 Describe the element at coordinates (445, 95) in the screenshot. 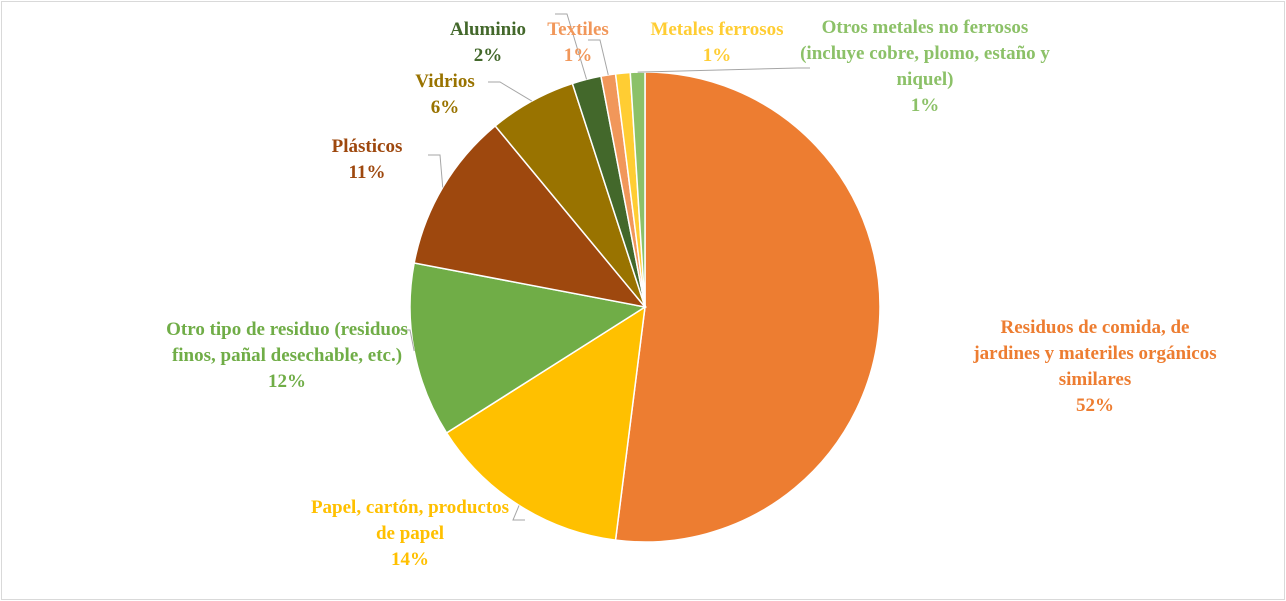

I see `data-label: Vidrios 6%` at that location.